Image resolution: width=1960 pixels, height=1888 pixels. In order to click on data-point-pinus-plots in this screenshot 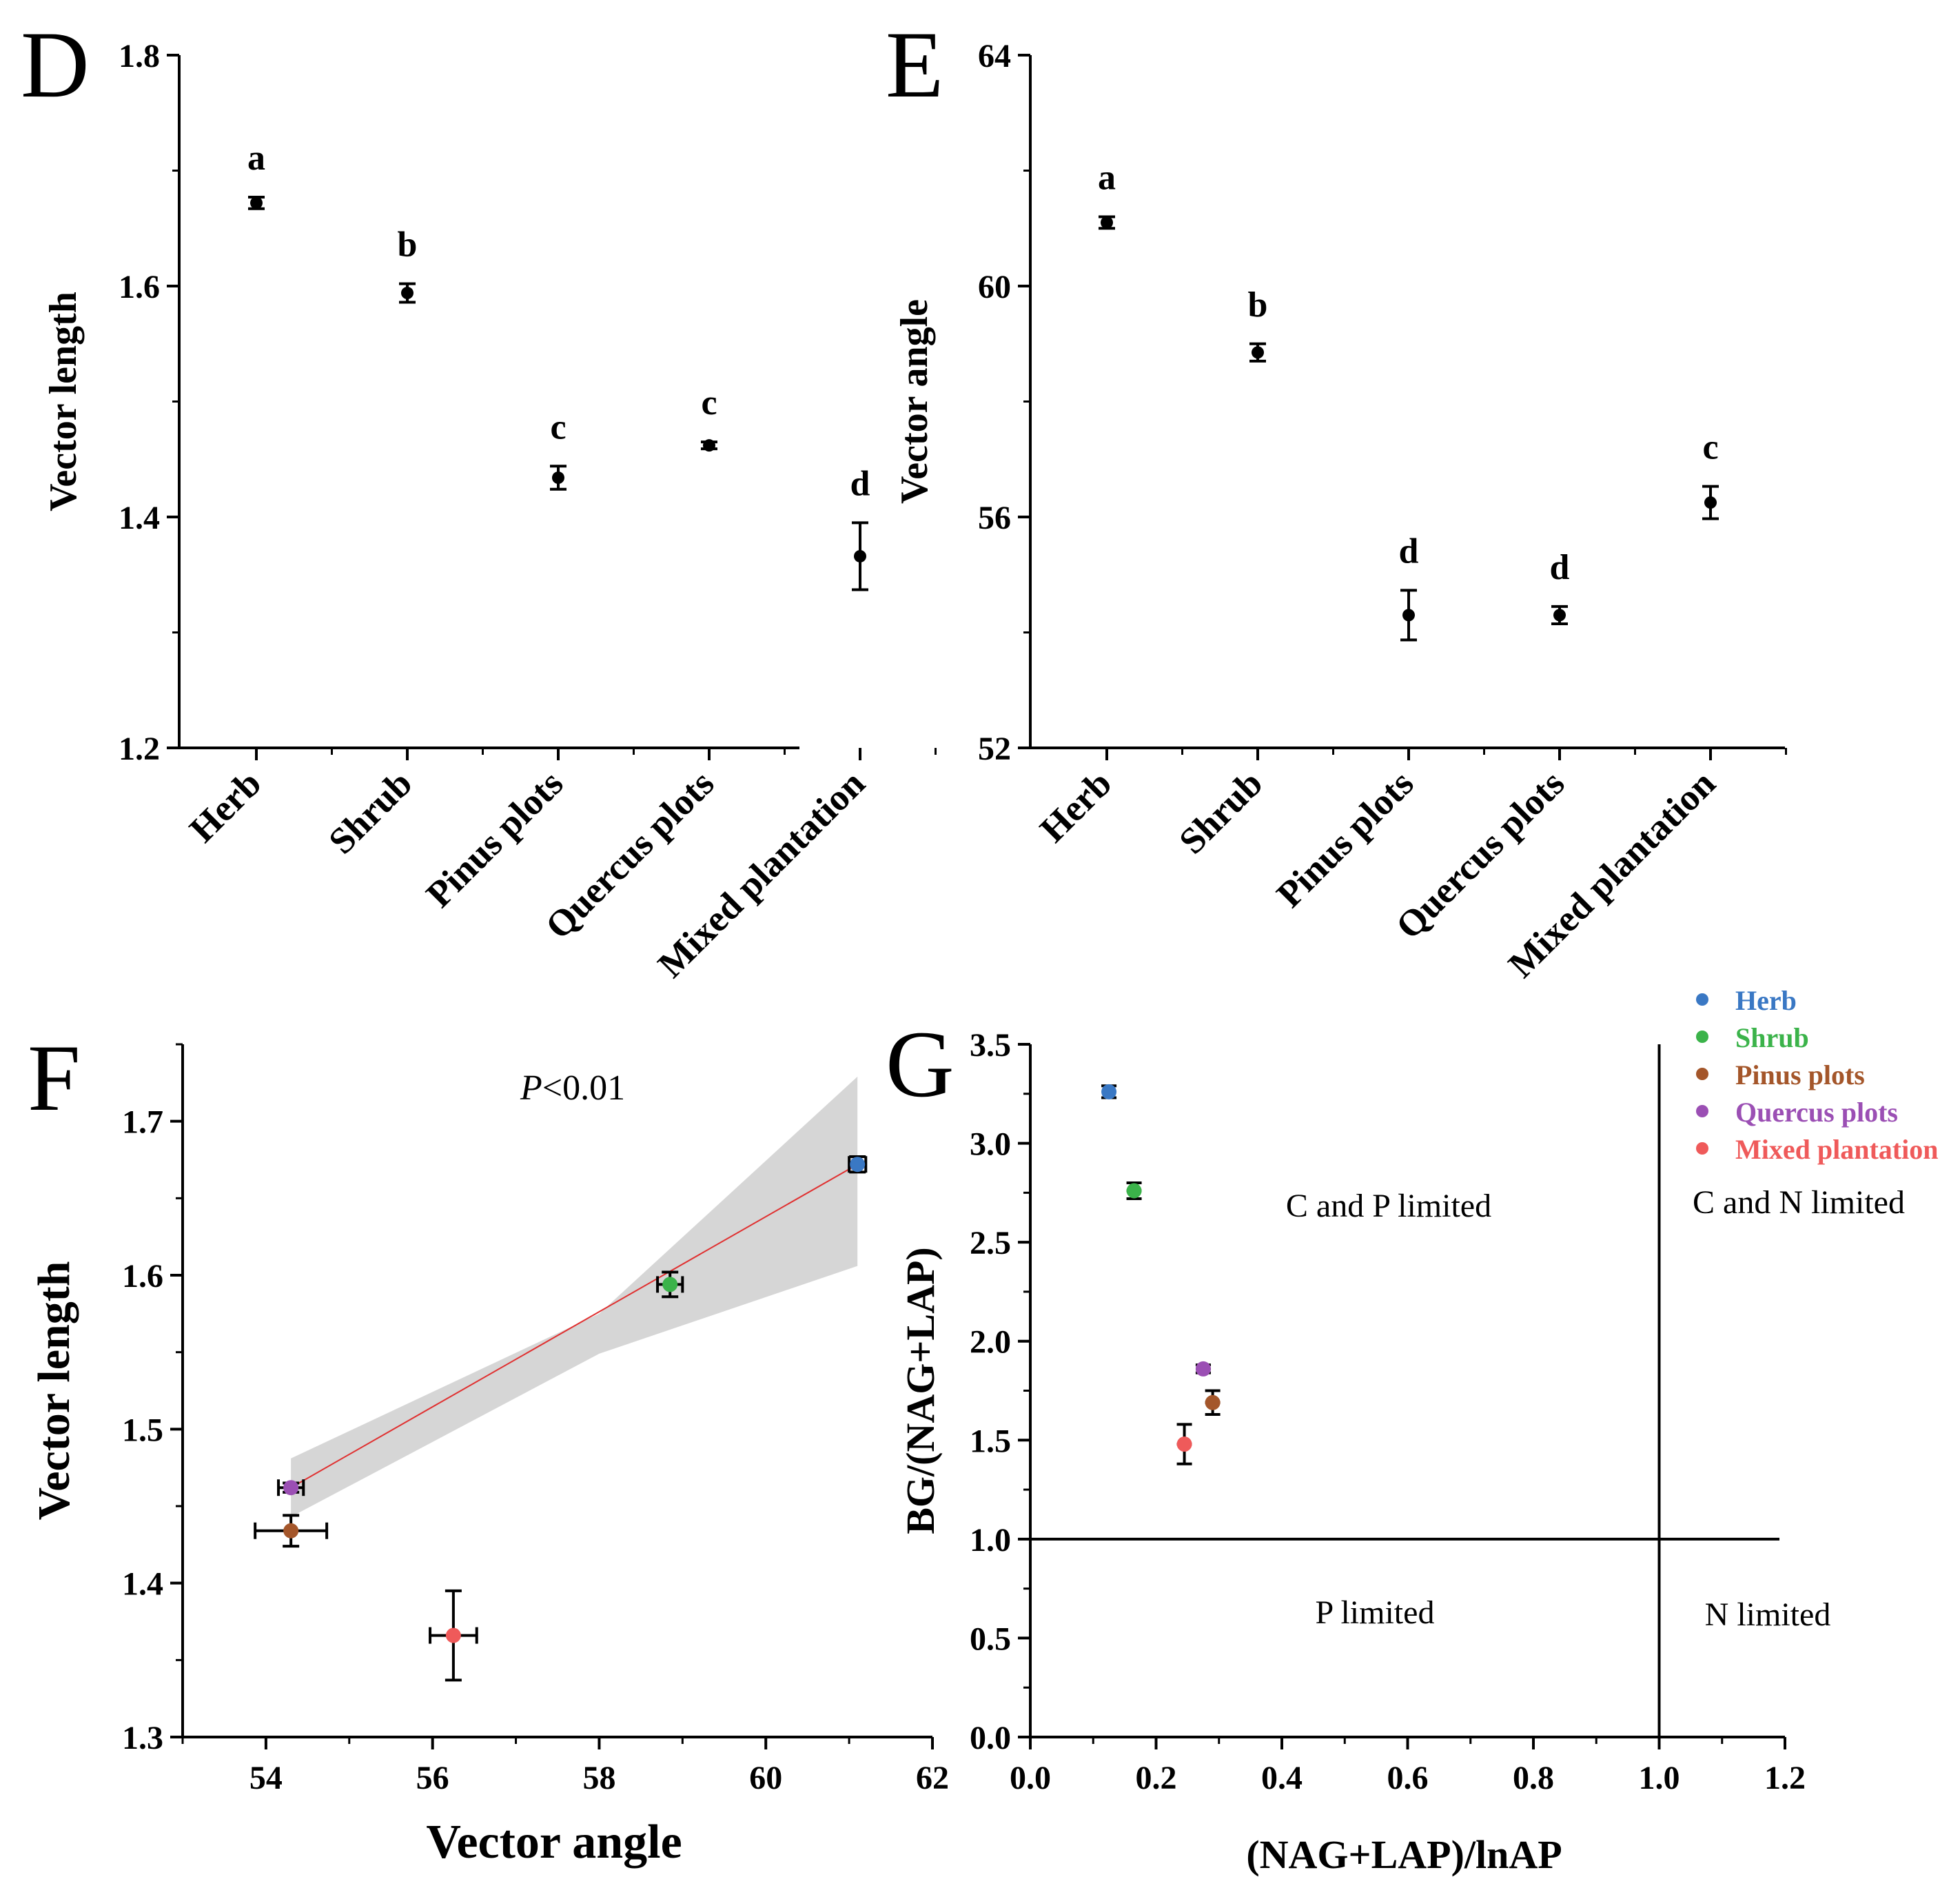, I will do `click(291, 1531)`.